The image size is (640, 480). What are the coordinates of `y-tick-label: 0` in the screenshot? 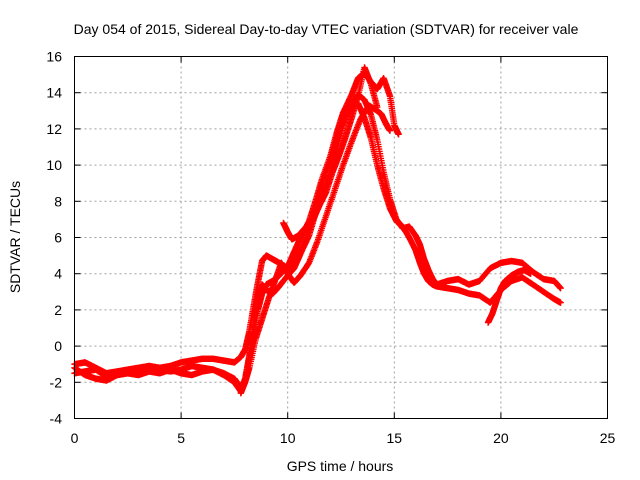 It's located at (58, 346).